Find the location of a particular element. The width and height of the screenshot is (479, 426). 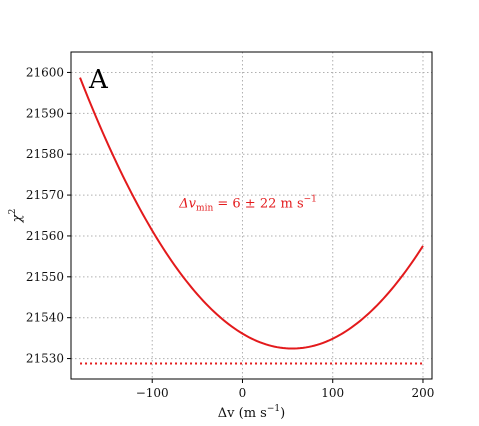

y-tick-label: 21600 is located at coordinates (45, 72).